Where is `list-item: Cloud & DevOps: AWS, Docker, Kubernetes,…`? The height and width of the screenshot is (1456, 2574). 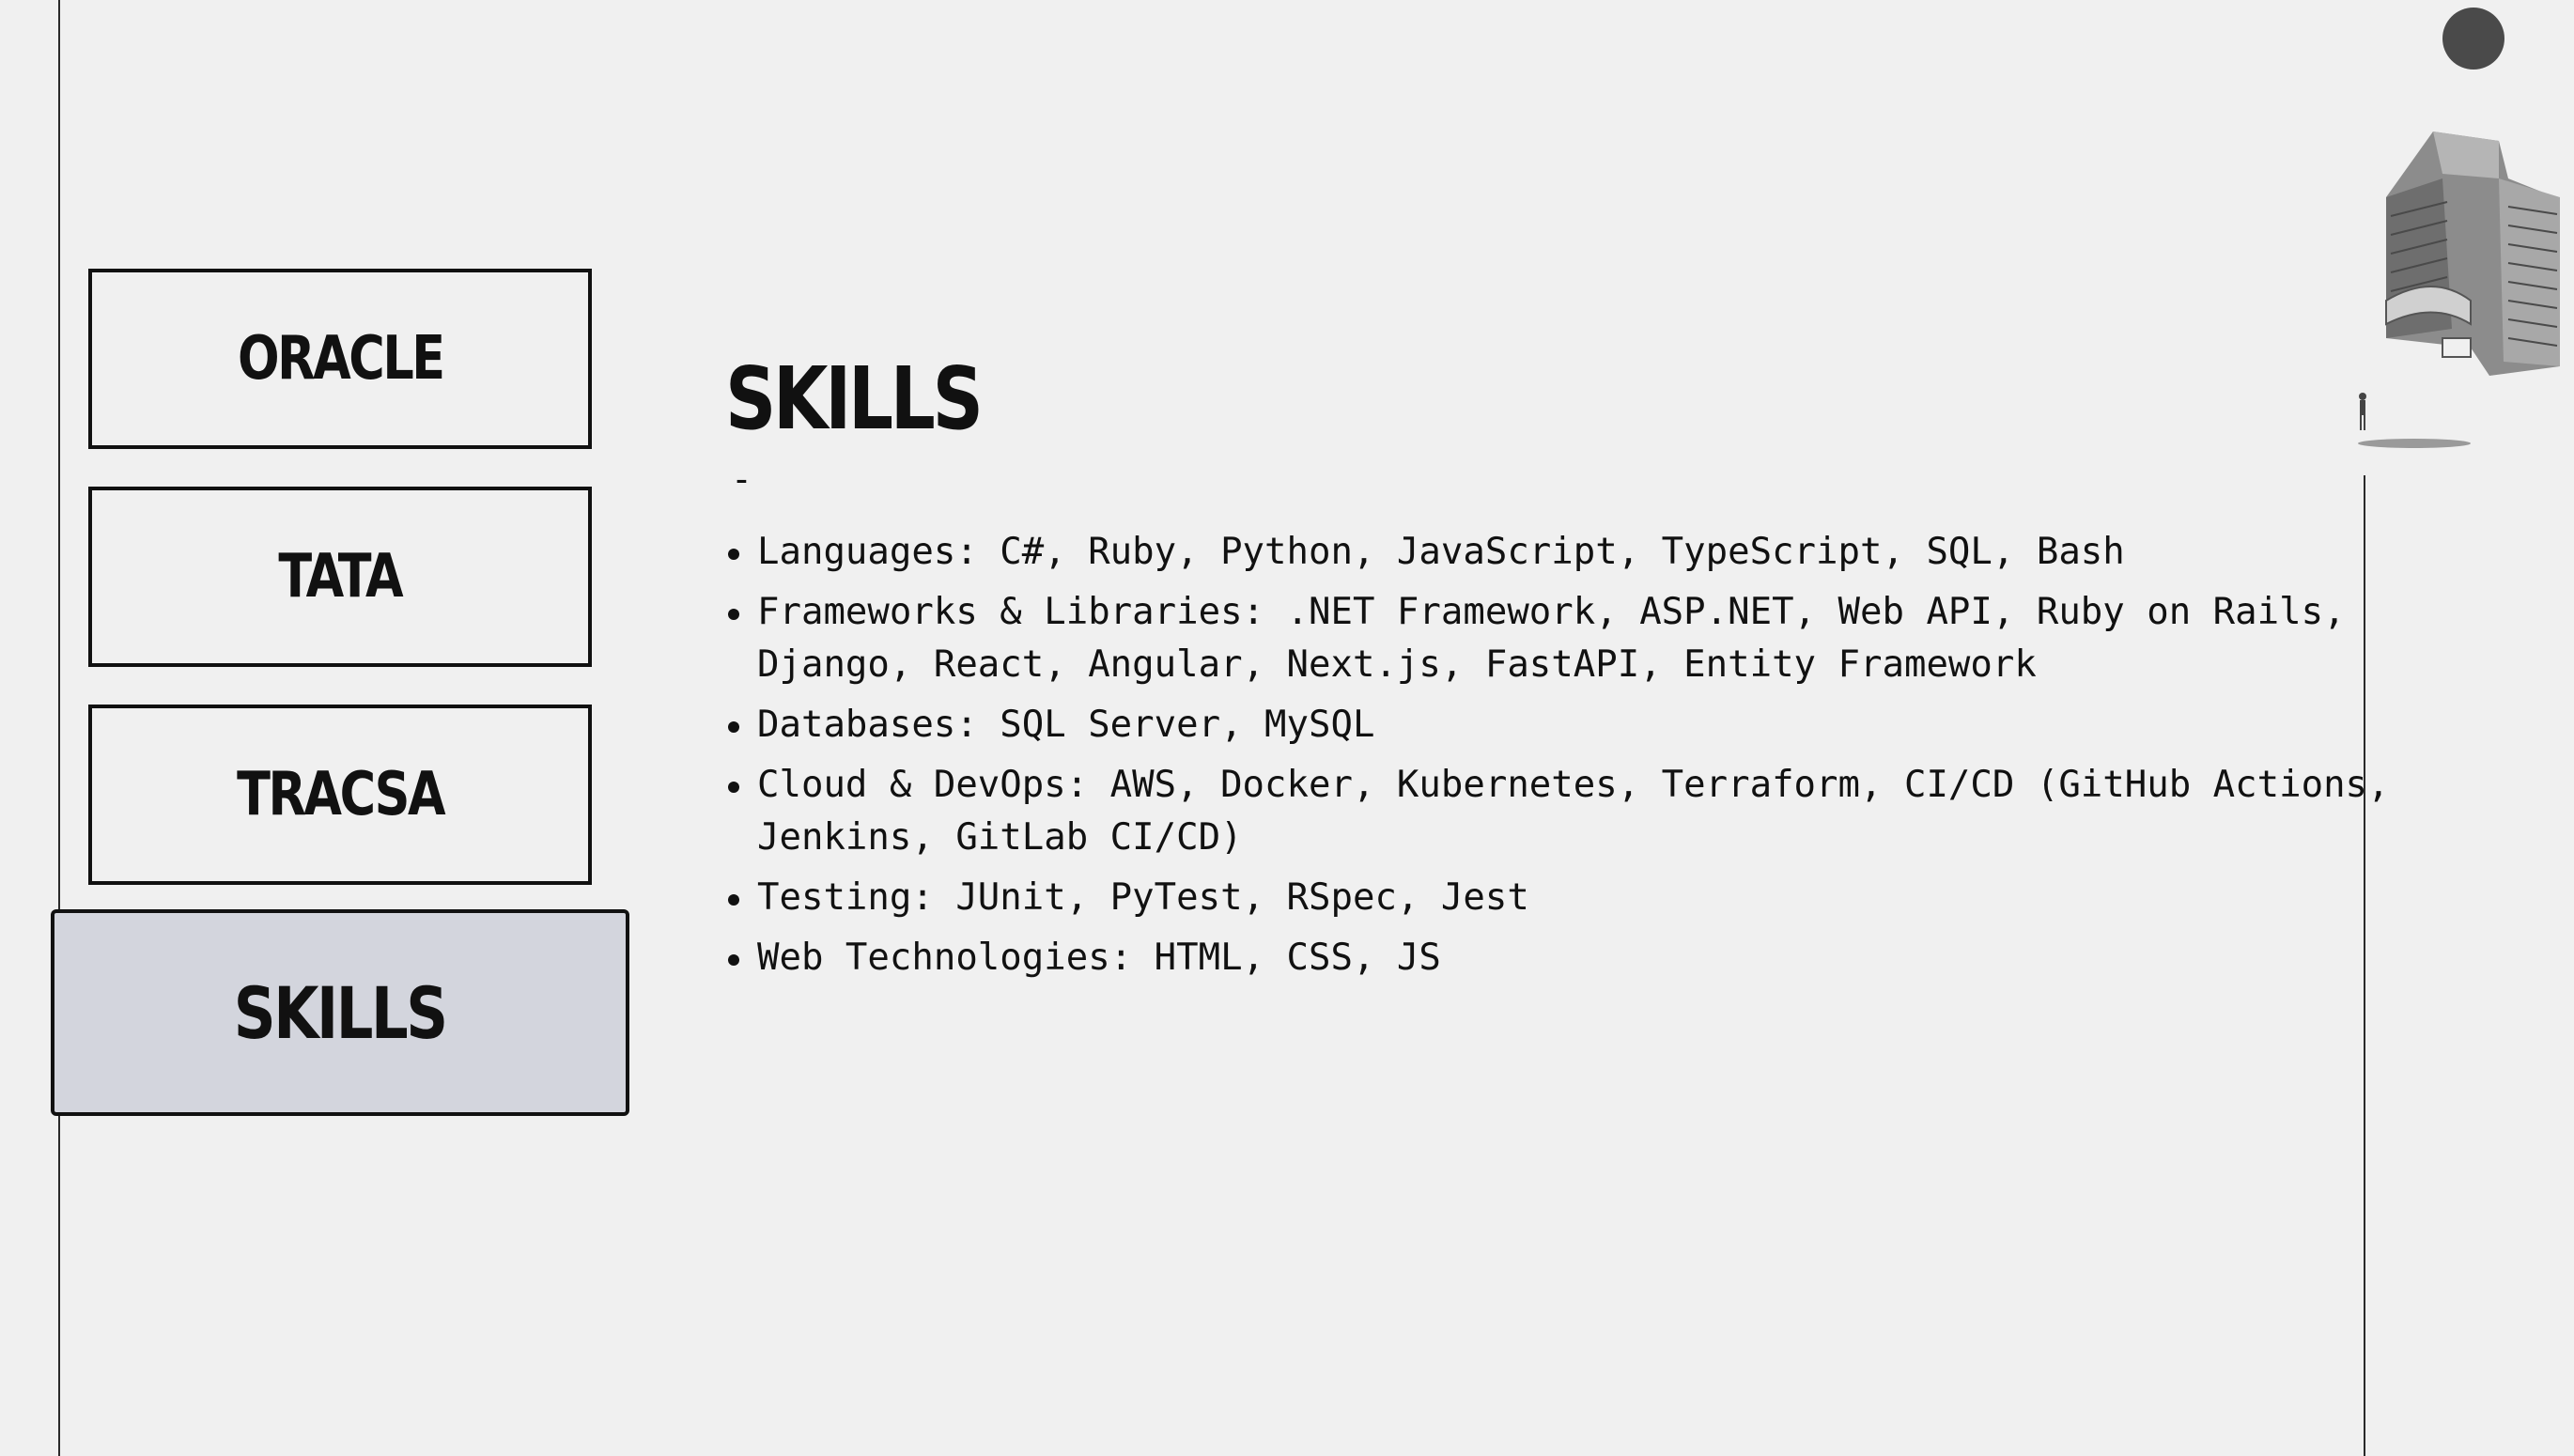 list-item: Cloud & DevOps: AWS, Docker, Kubernetes,… is located at coordinates (1561, 811).